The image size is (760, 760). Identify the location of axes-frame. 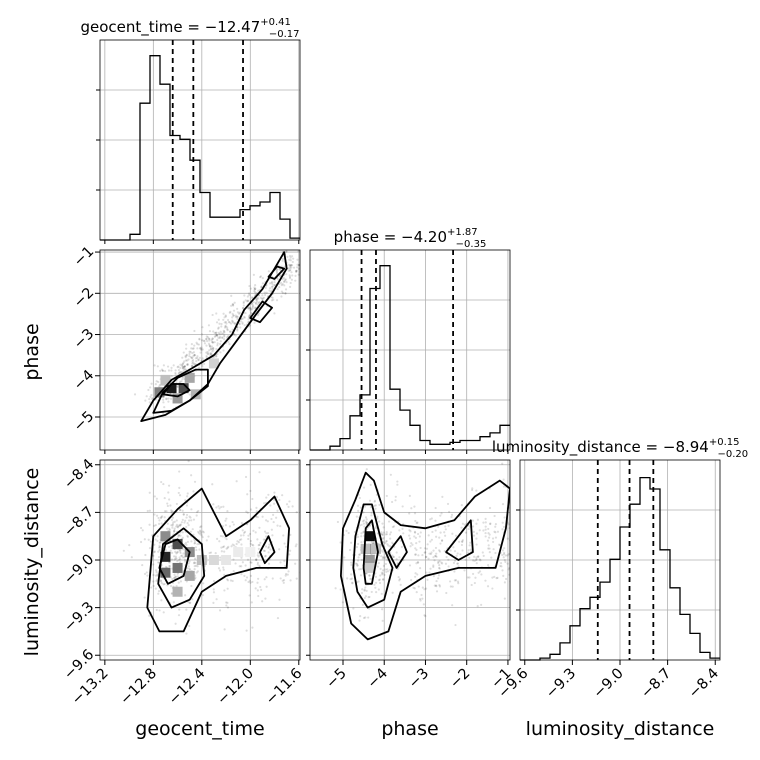
(410, 350).